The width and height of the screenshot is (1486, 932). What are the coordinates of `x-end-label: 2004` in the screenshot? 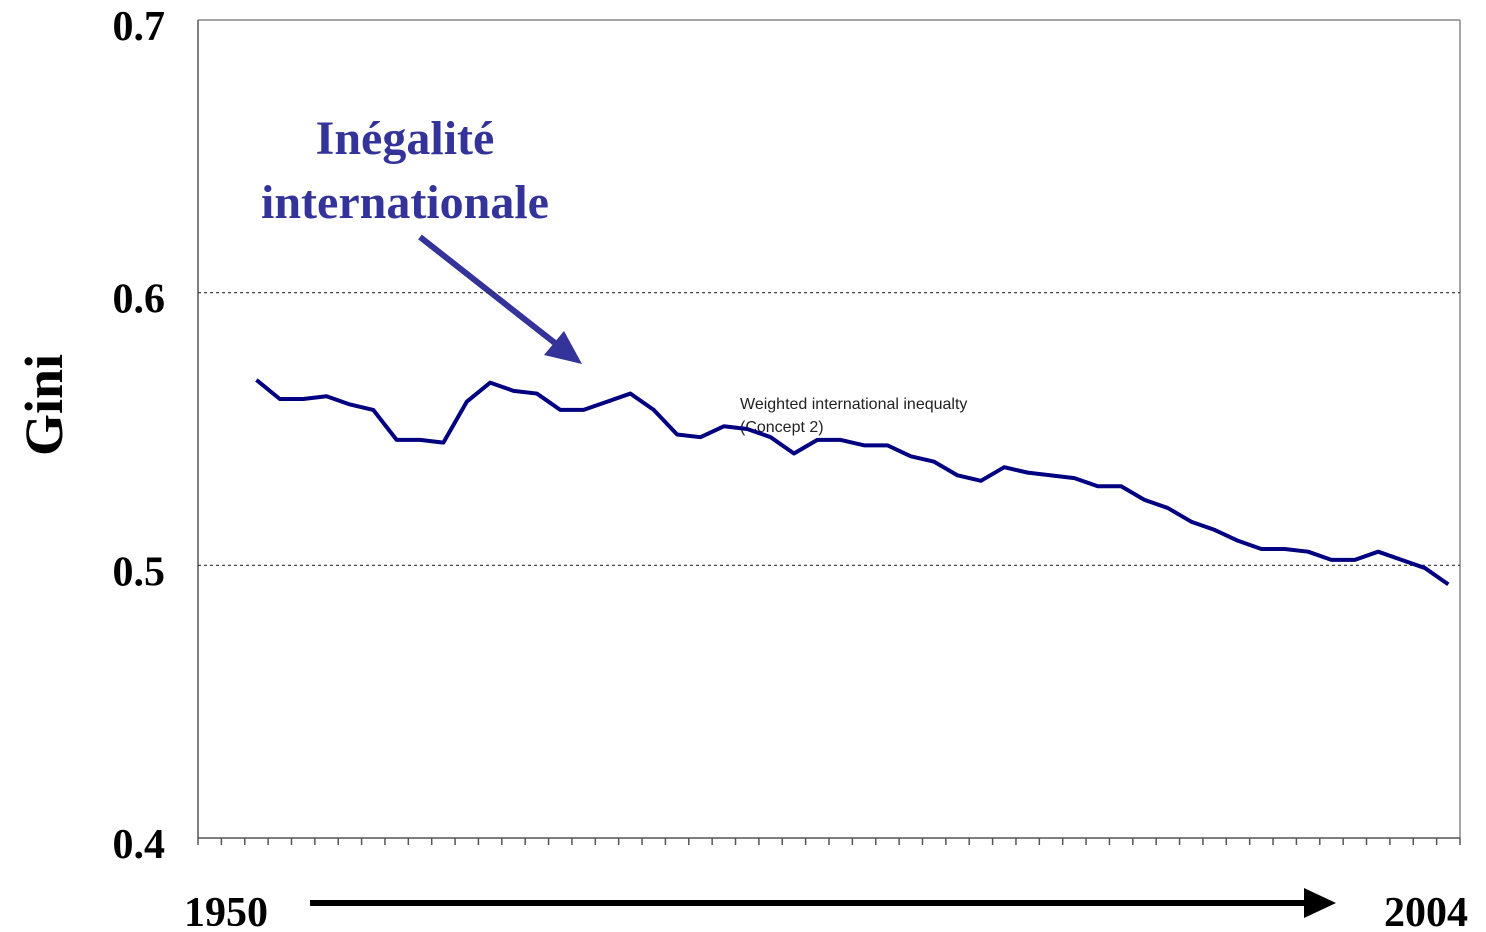 It's located at (1426, 911).